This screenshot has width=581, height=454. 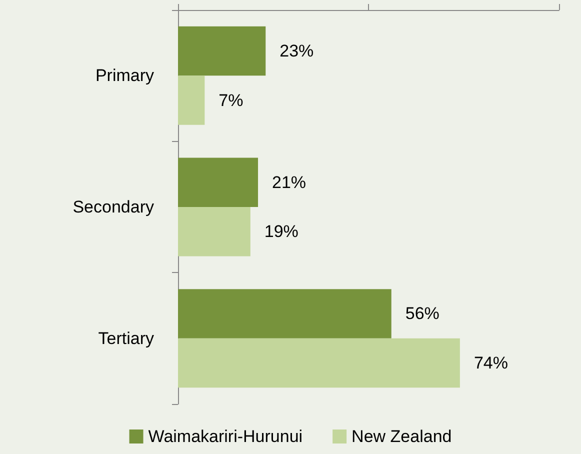 I want to click on data-label: 74%, so click(x=491, y=362).